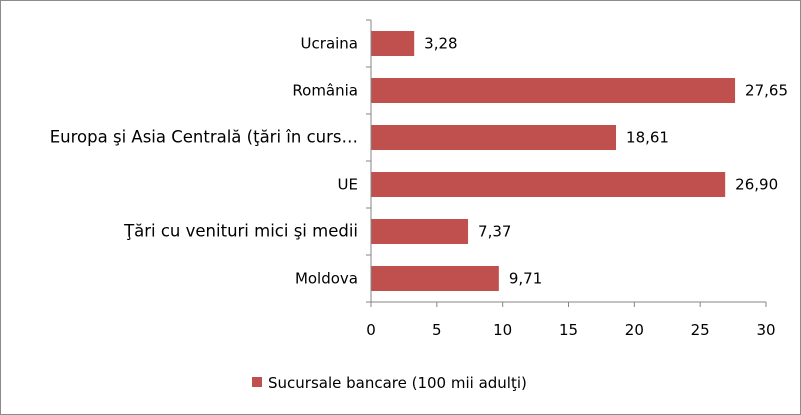 The height and width of the screenshot is (415, 801). What do you see at coordinates (647, 138) in the screenshot?
I see `value-label: 18,61` at bounding box center [647, 138].